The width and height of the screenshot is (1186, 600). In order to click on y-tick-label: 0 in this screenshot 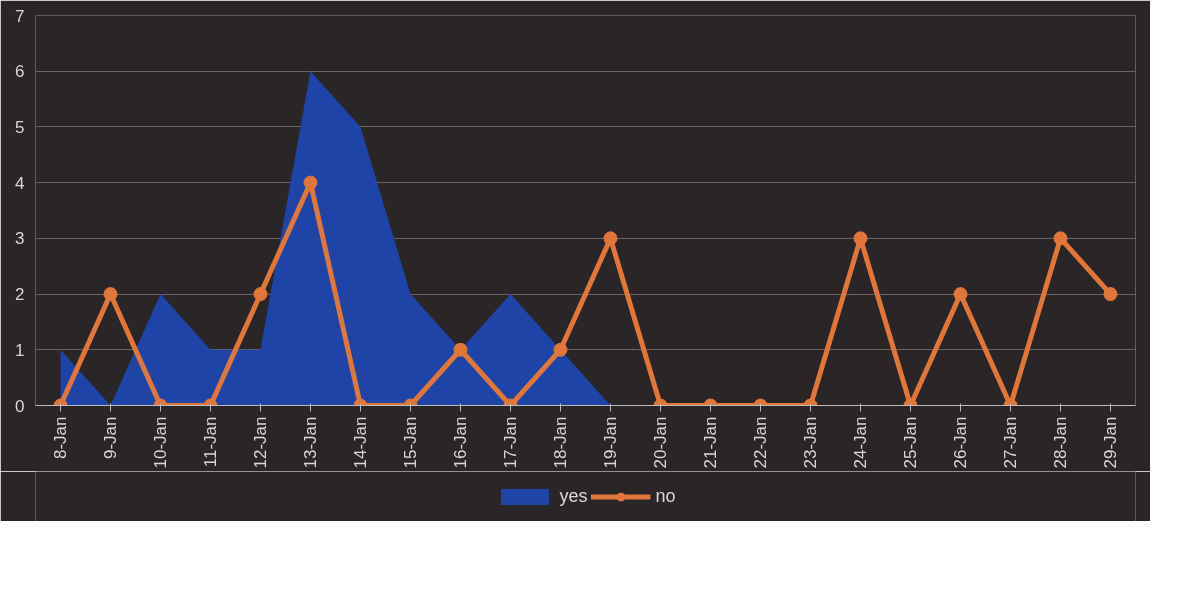, I will do `click(20, 406)`.